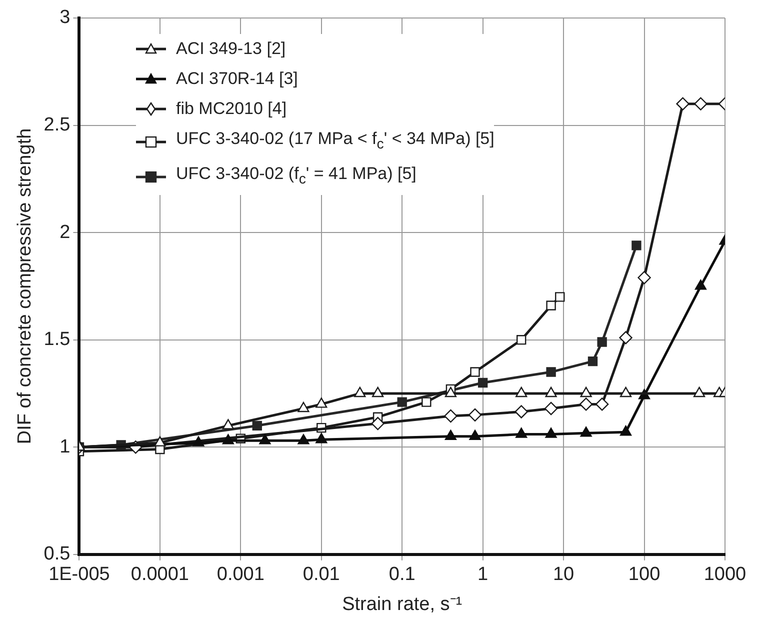  I want to click on legend-label: UFC 3-340-02 (f$_{c}$' = 41 MPa) [5], so click(296, 176).